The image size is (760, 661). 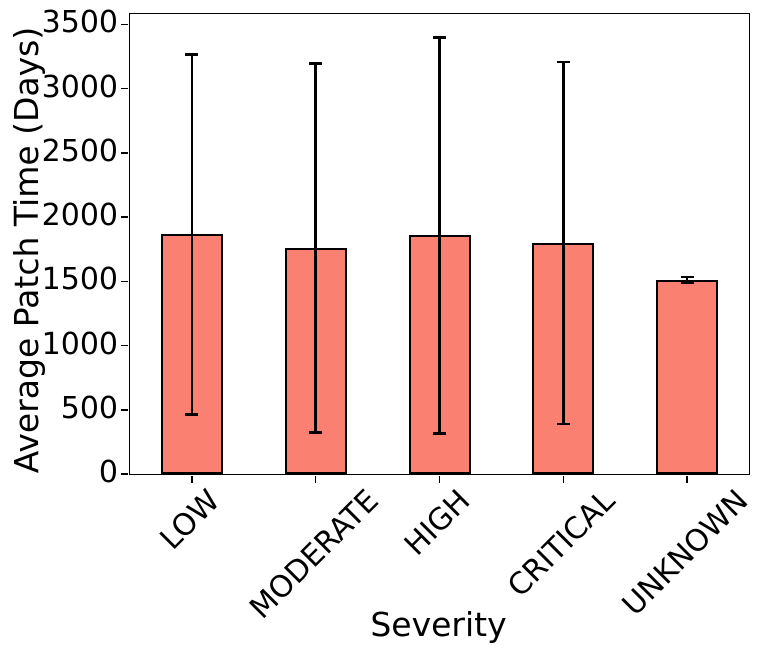 What do you see at coordinates (438, 523) in the screenshot?
I see `x-tick-label-text: HIGH` at bounding box center [438, 523].